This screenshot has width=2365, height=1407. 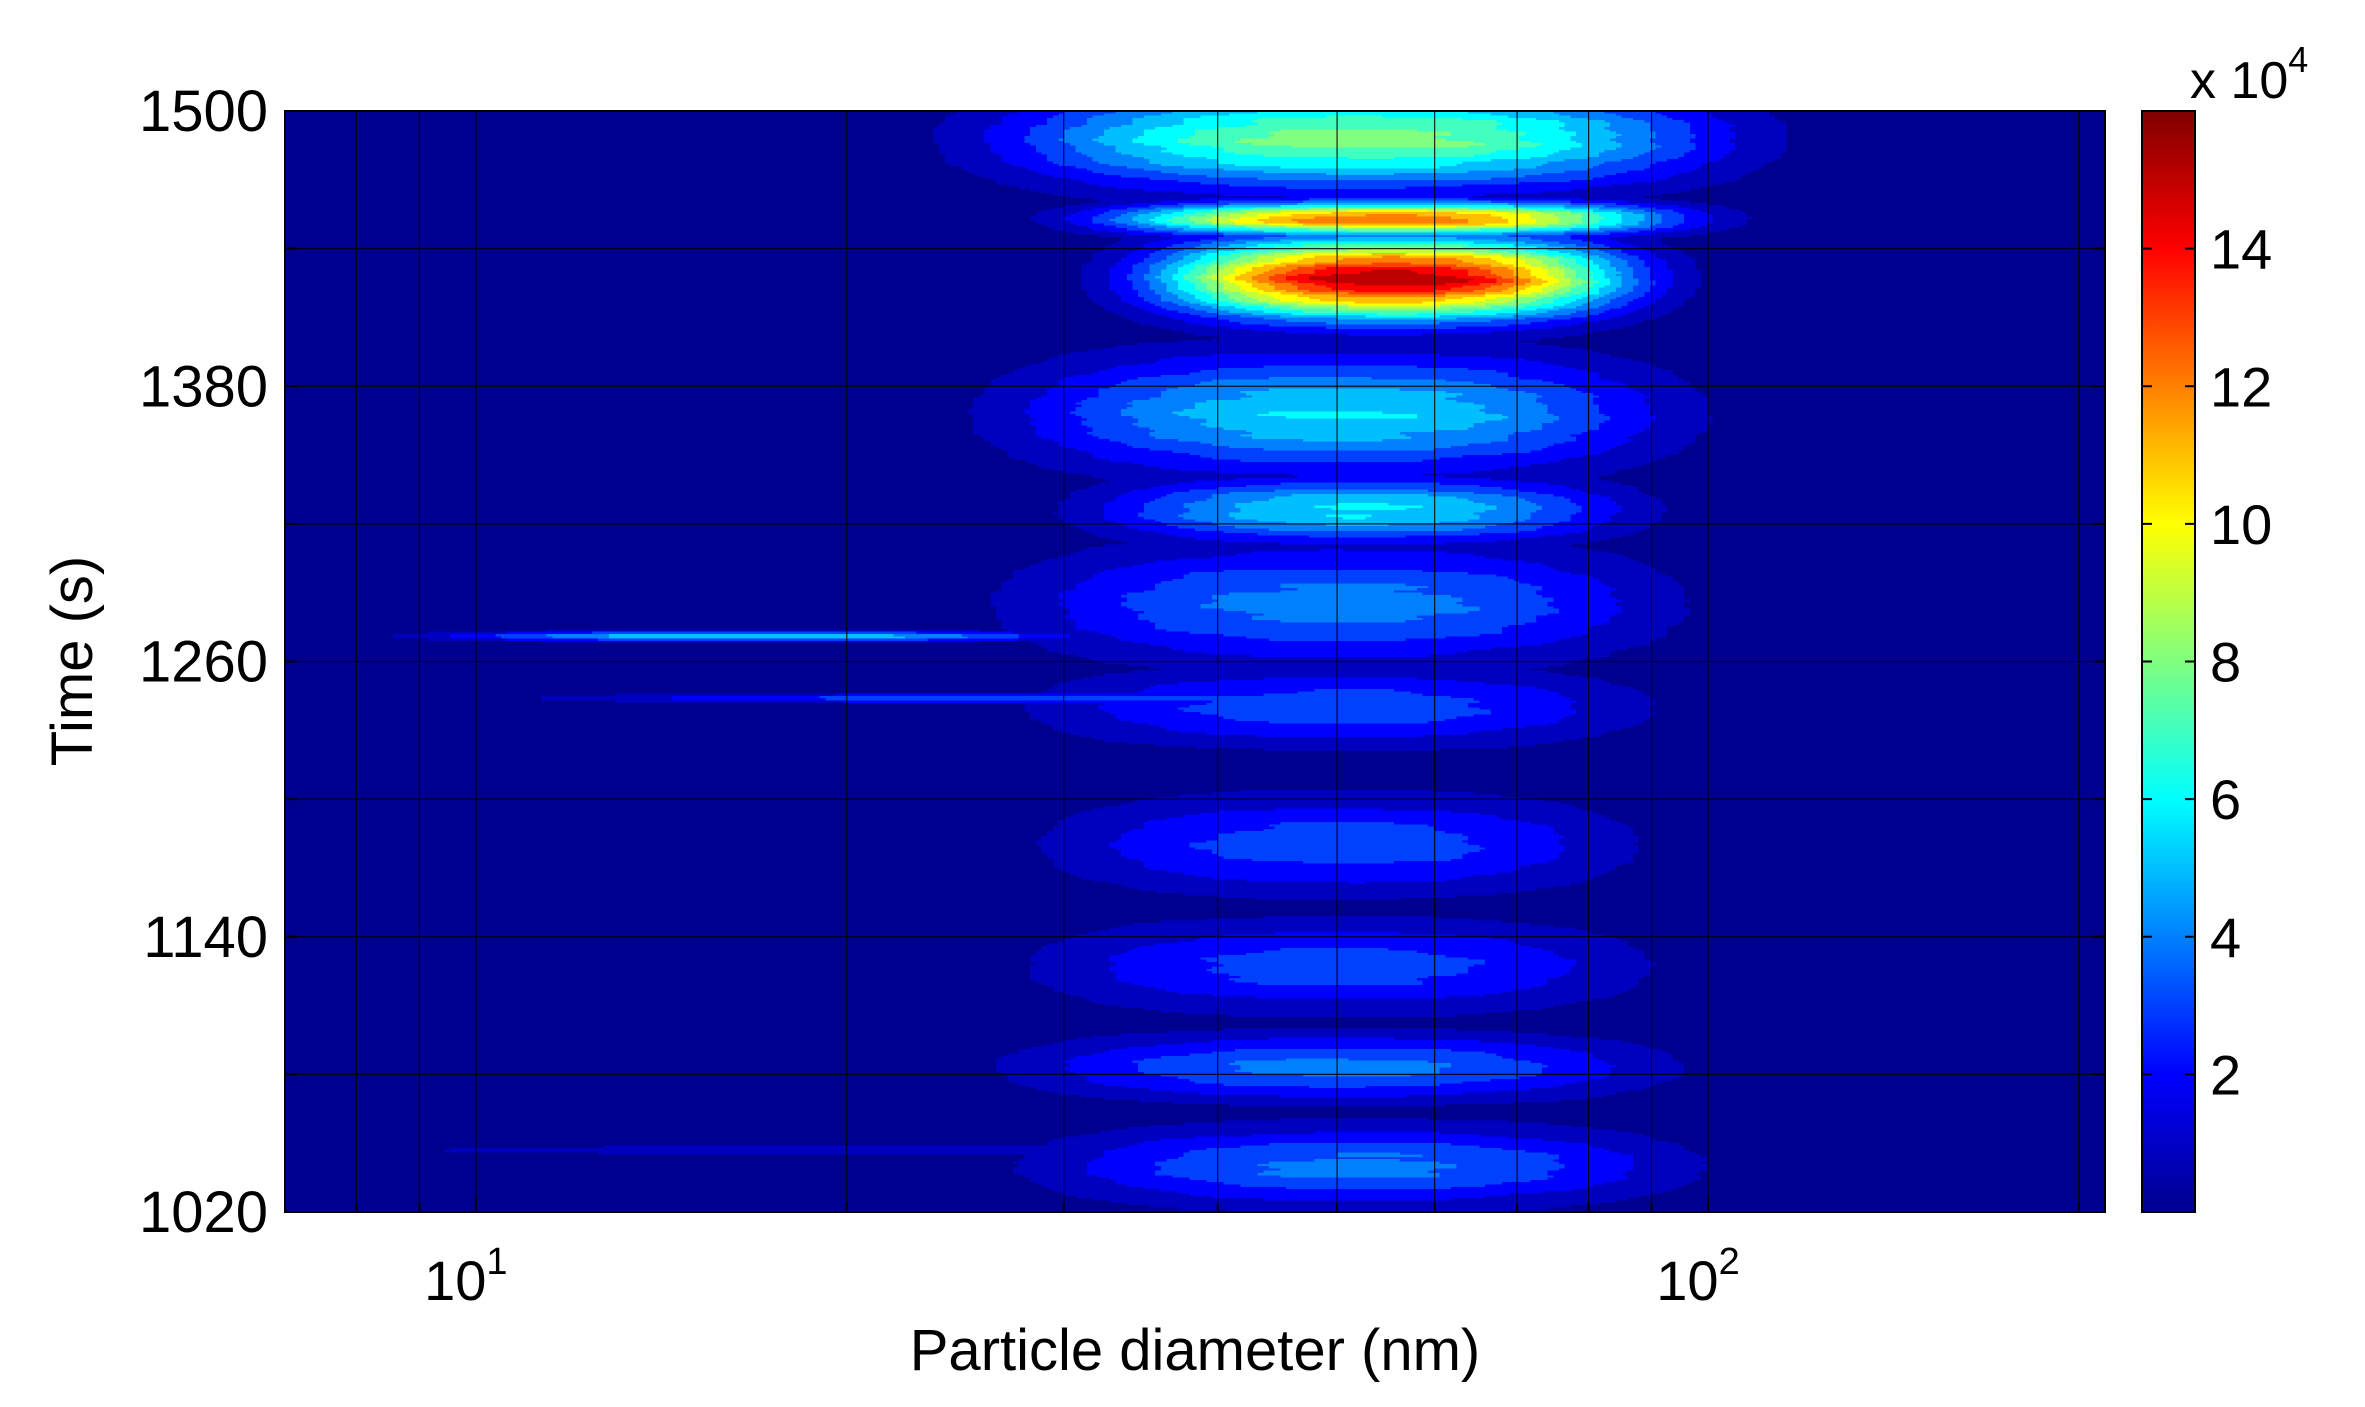 What do you see at coordinates (2298, 59) in the screenshot?
I see `colorbar-multiplier-exponent: 4` at bounding box center [2298, 59].